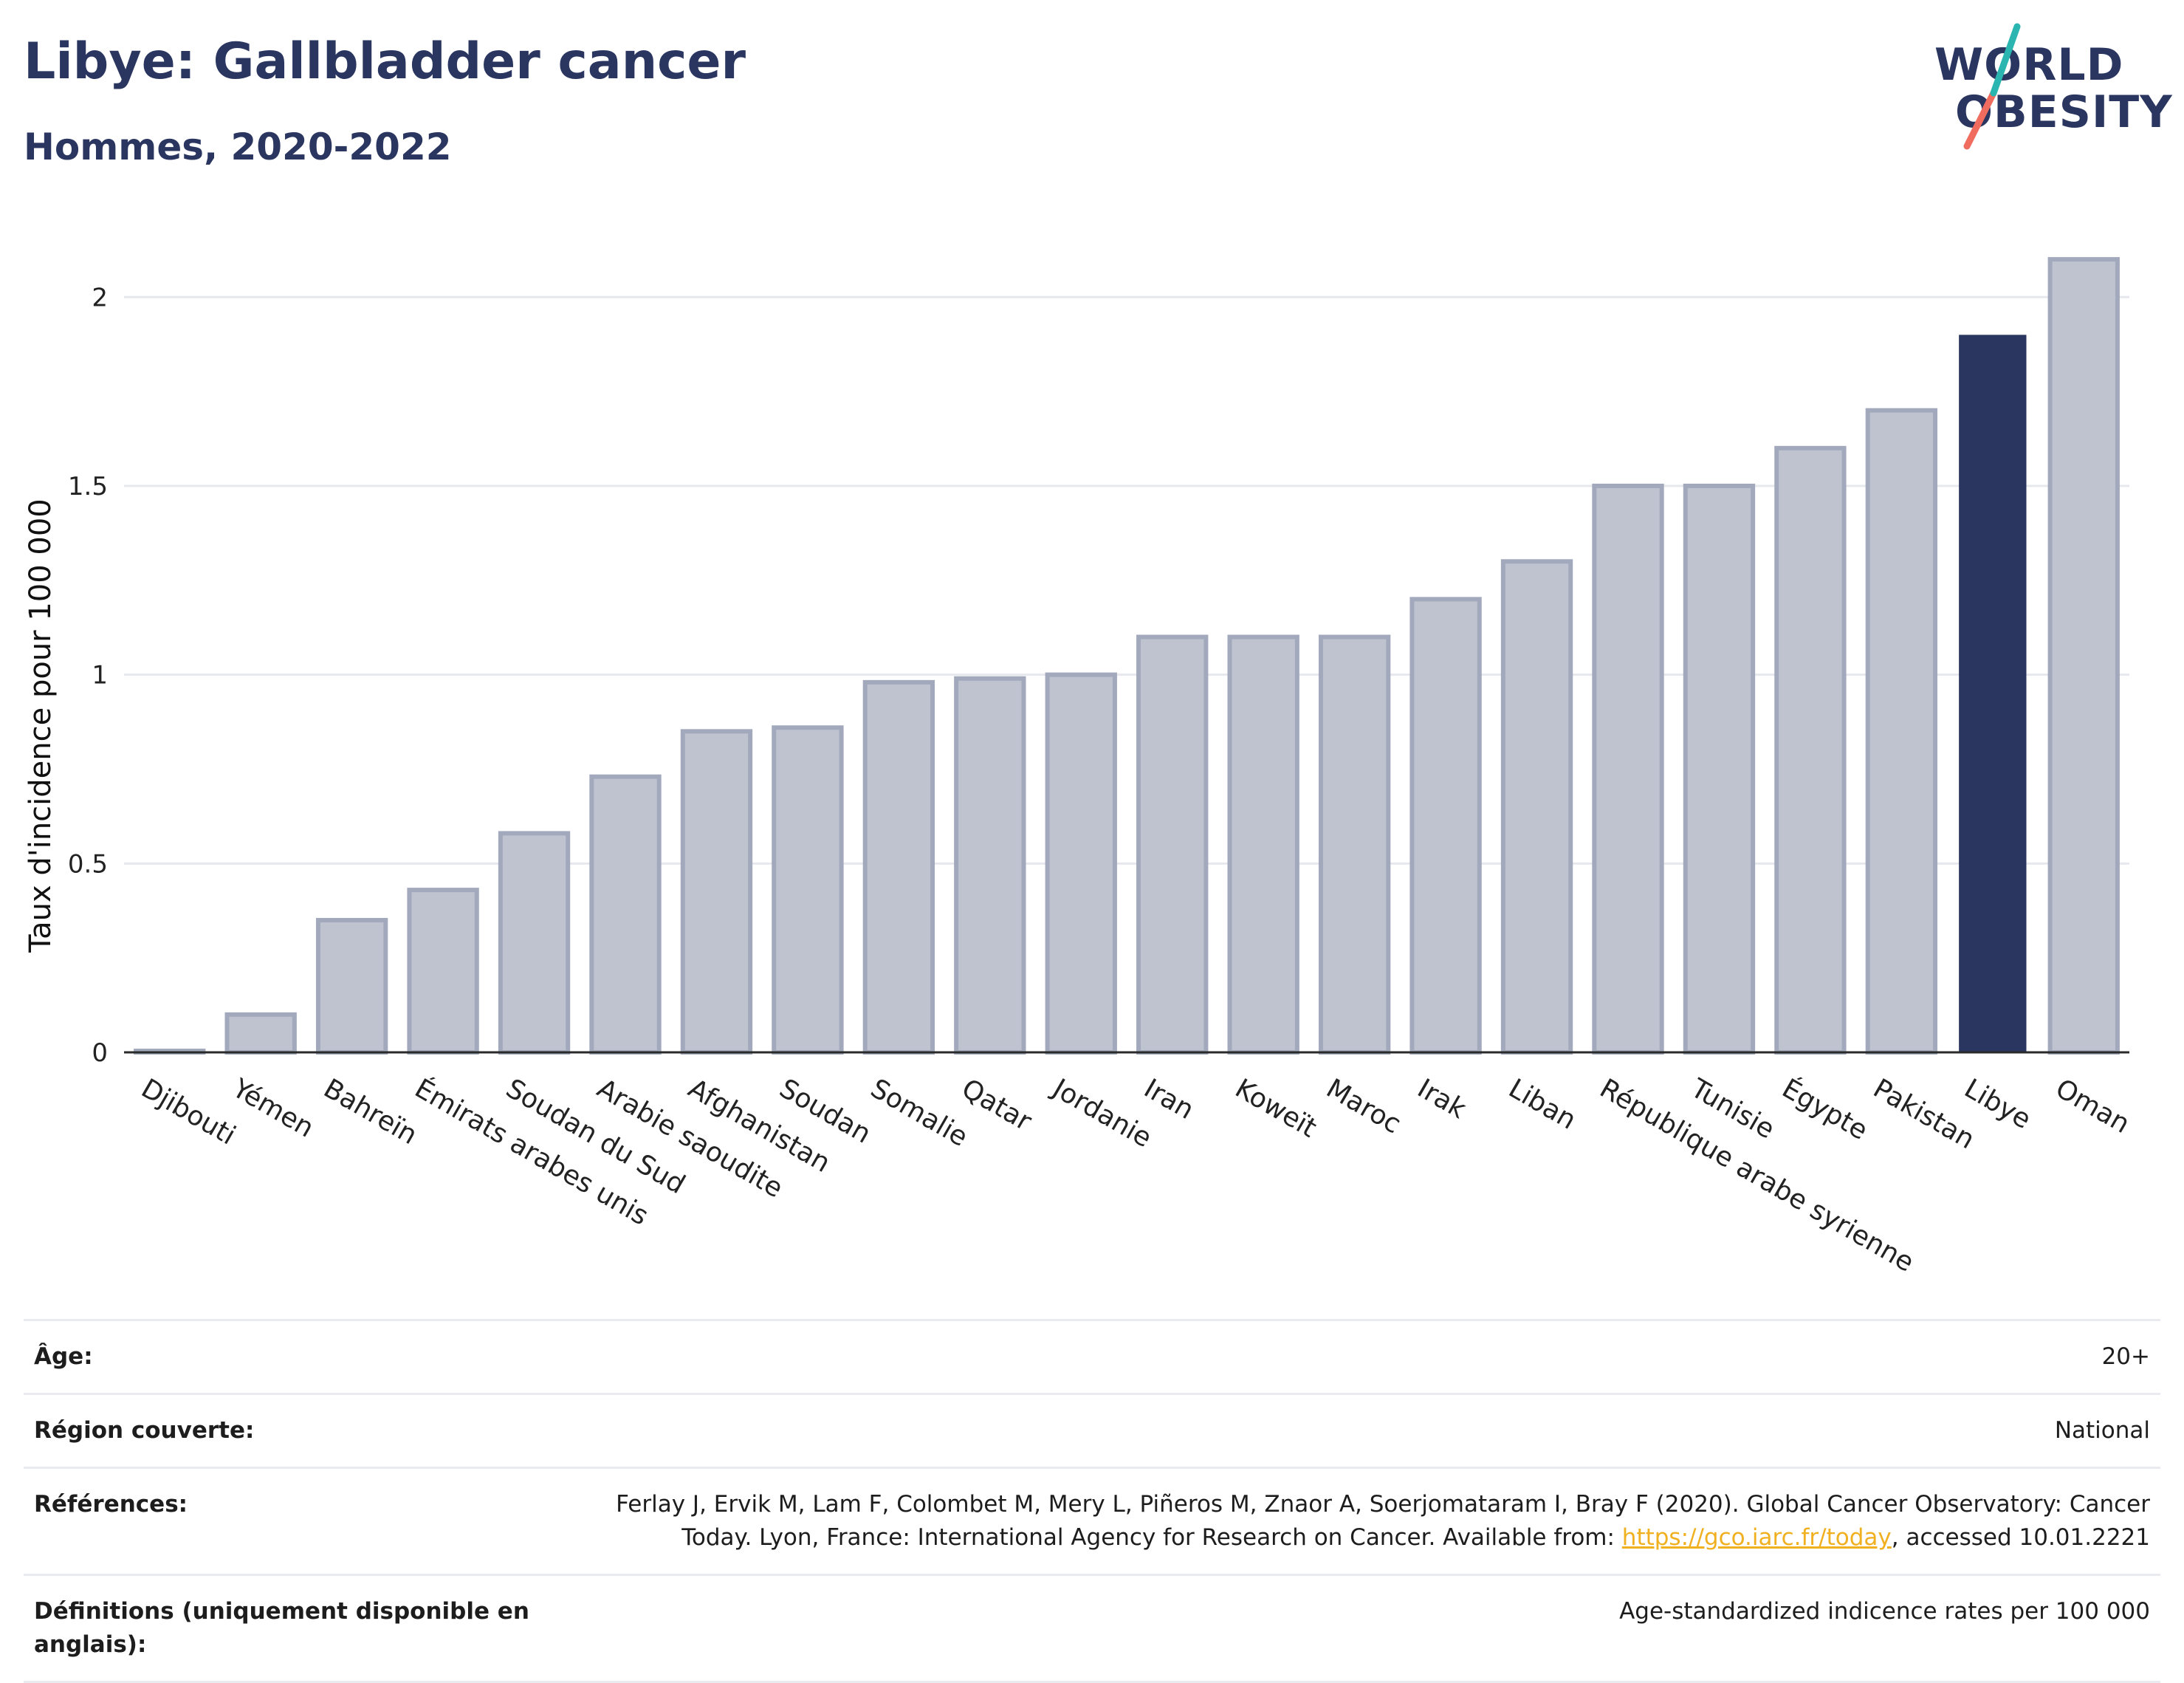 This screenshot has height=1683, width=2184. I want to click on row-region: Région couverte: National, so click(1092, 1430).